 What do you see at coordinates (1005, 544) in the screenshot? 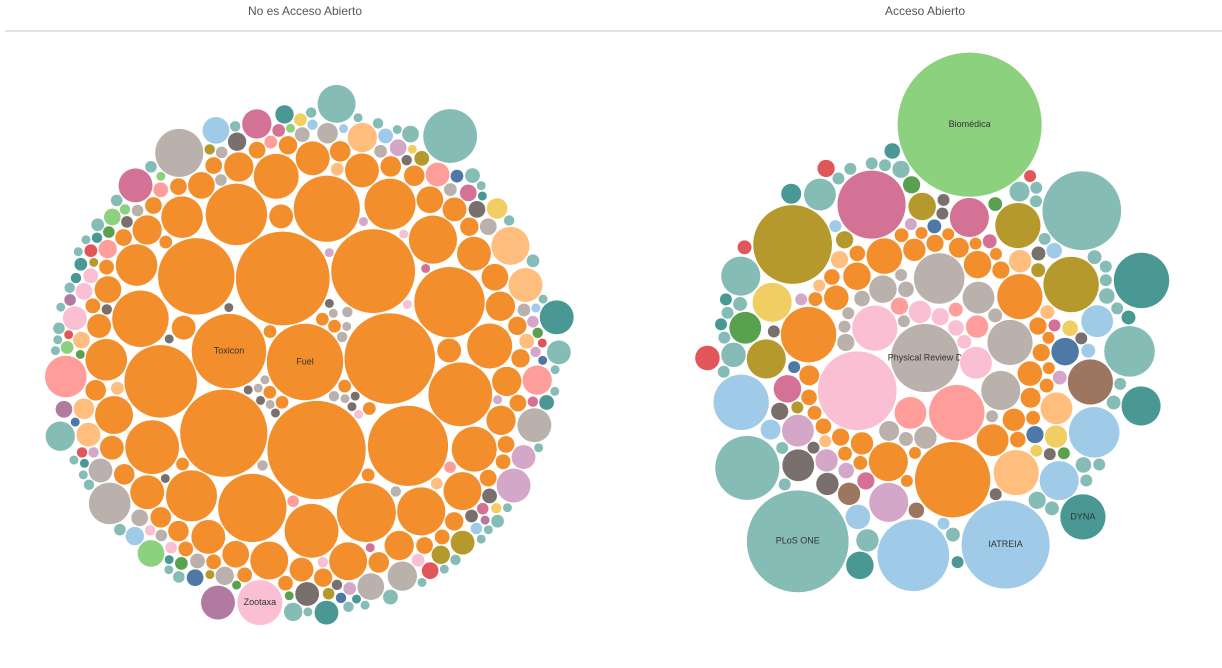
I see `bubble-label: IATREIA` at bounding box center [1005, 544].